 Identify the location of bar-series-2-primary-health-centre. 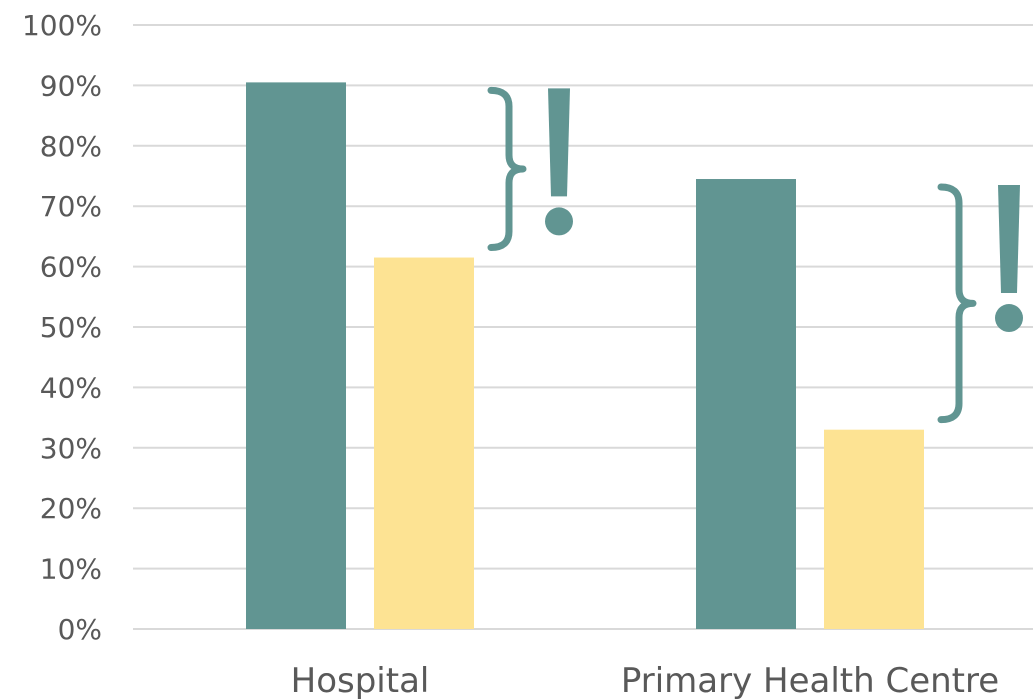
(874, 529).